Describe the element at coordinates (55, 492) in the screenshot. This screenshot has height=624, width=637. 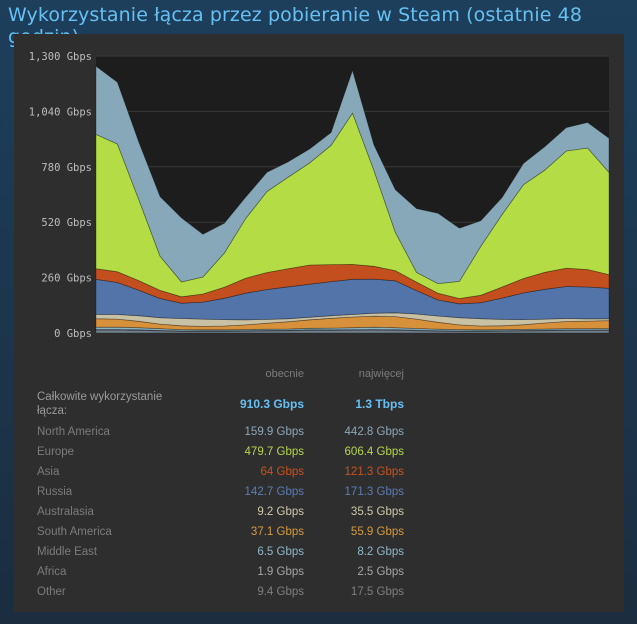
I see `region-label: Russia` at that location.